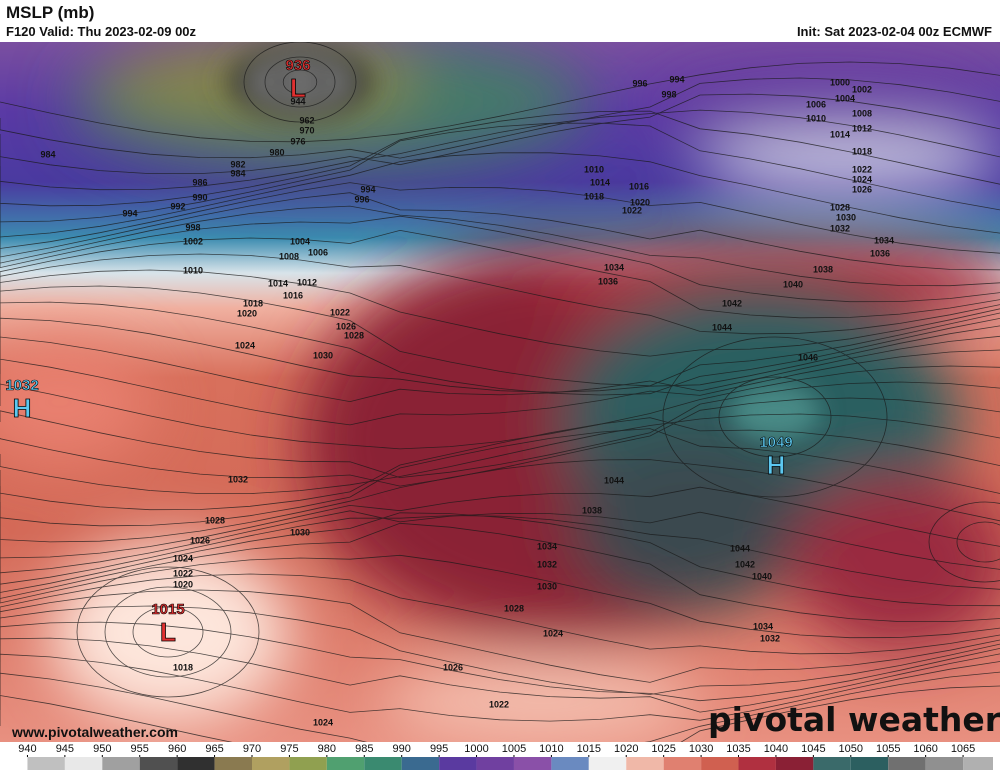 Image resolution: width=1000 pixels, height=772 pixels. I want to click on center-type: H, so click(776, 465).